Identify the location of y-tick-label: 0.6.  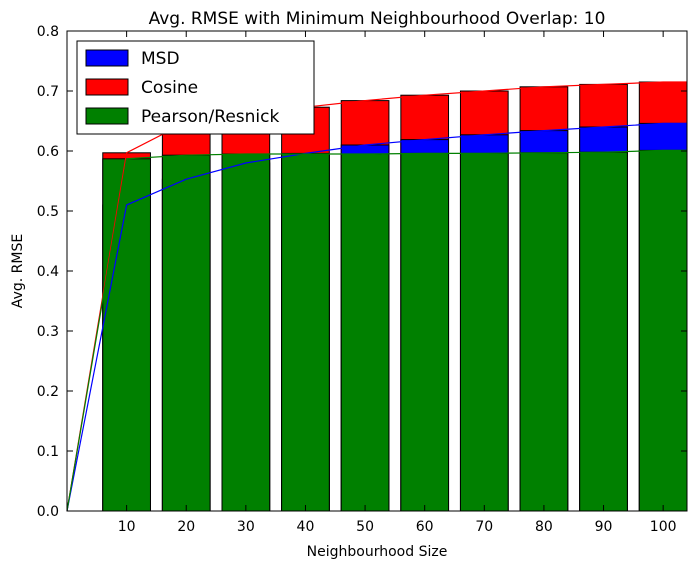
(48, 152).